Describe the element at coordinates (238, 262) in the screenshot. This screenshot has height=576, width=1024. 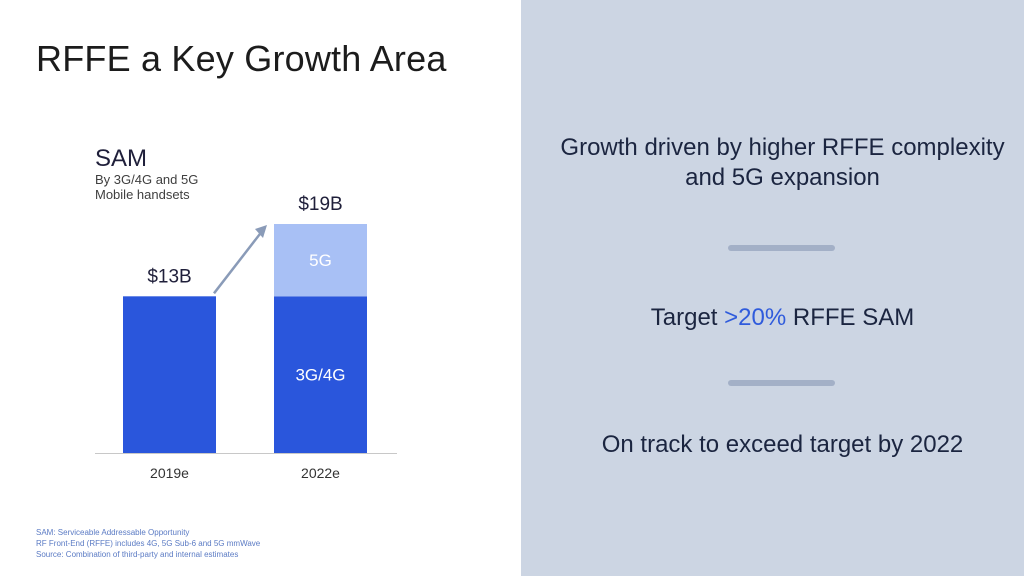
I see `growth-arrow-line` at that location.